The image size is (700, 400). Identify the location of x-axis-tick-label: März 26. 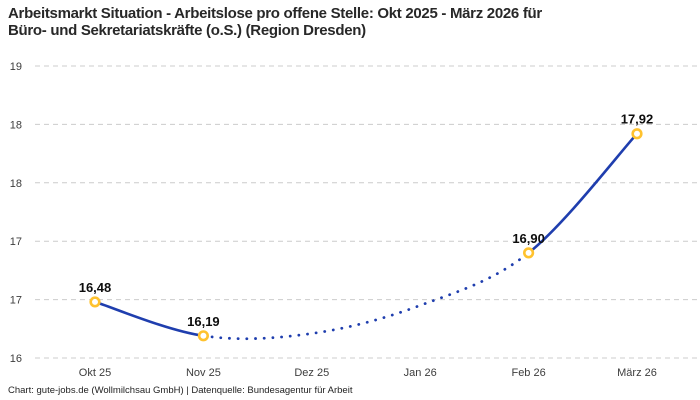
(637, 373).